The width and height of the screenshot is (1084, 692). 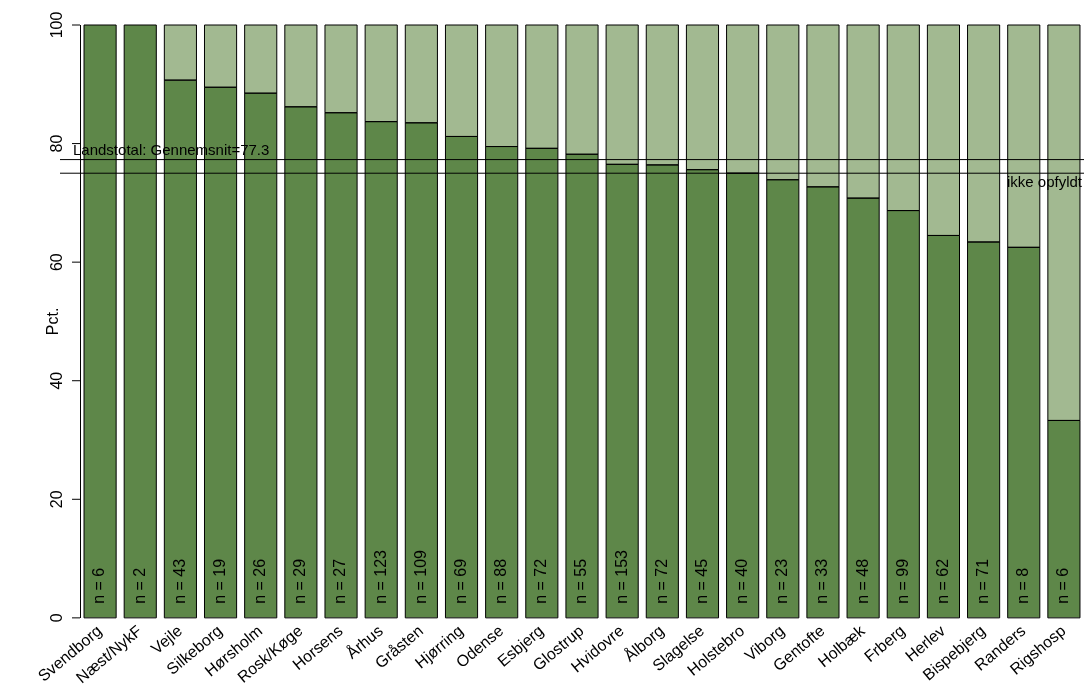 What do you see at coordinates (57, 143) in the screenshot?
I see `y-tick-label: 80` at bounding box center [57, 143].